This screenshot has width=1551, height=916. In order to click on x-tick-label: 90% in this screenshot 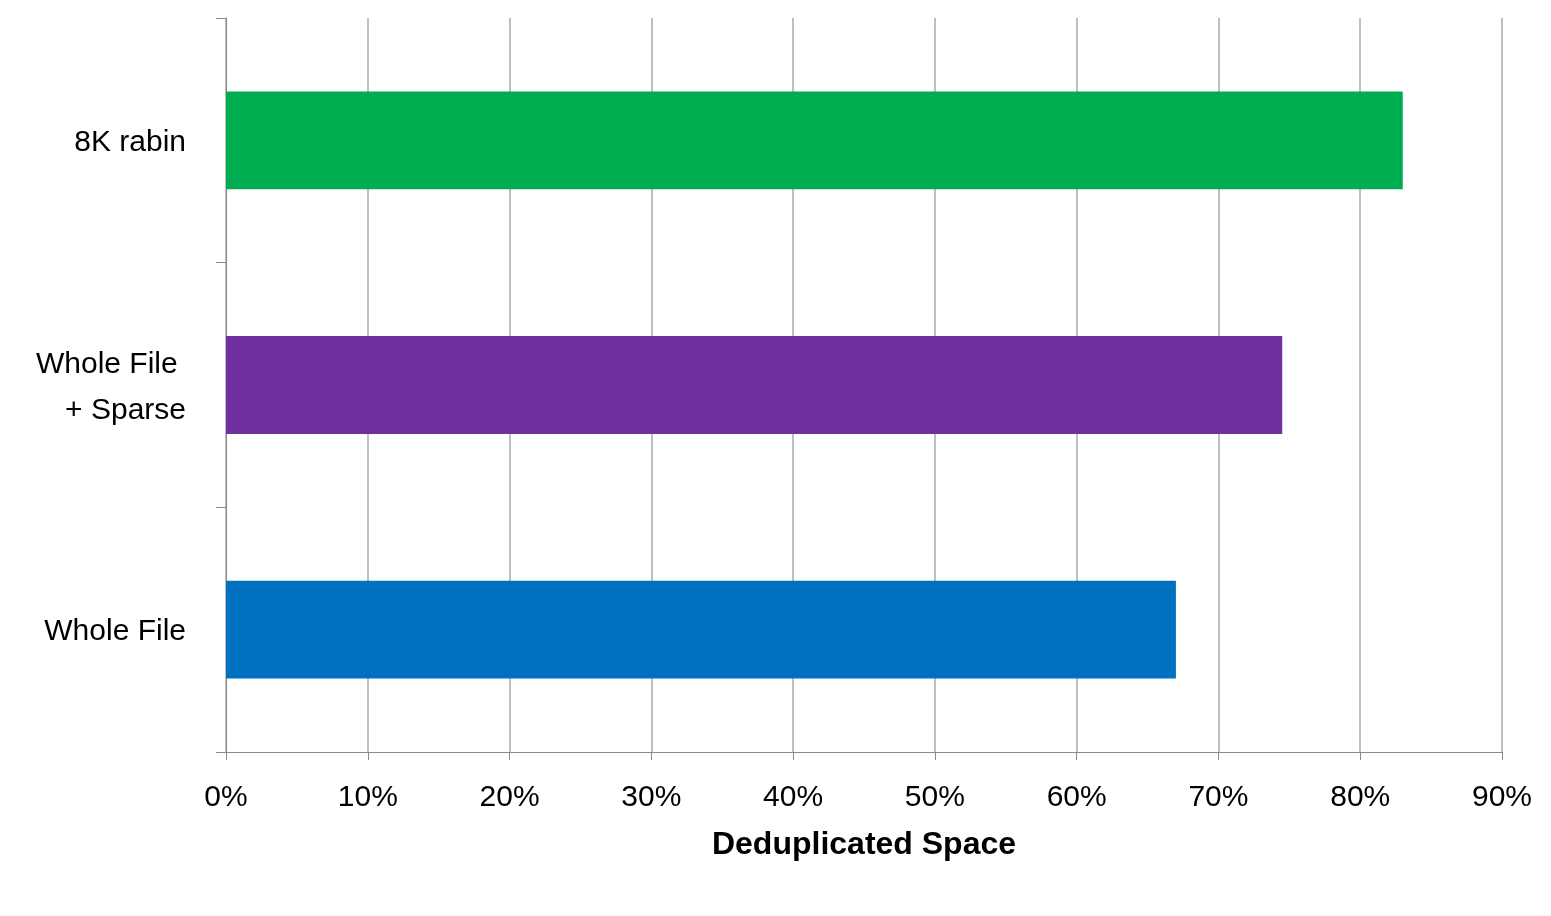, I will do `click(1502, 795)`.